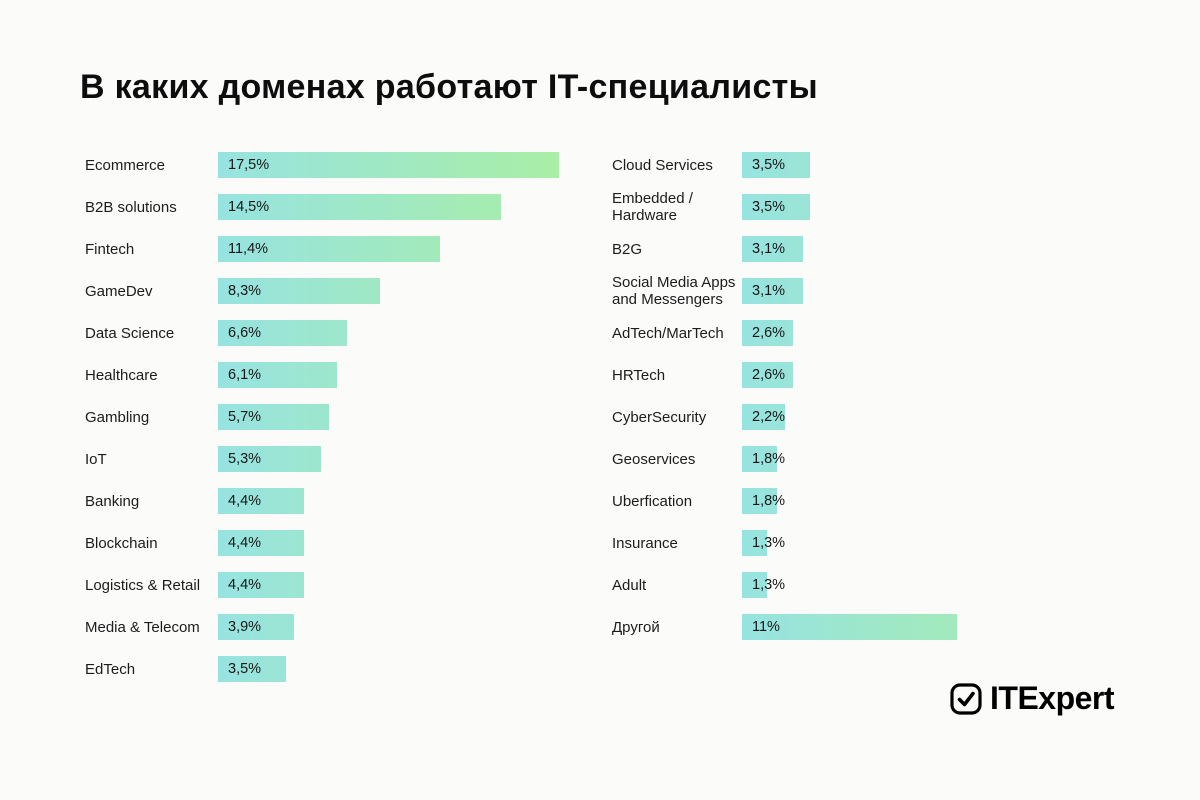  I want to click on chart-row: Healthcare 6,1%, so click(332, 375).